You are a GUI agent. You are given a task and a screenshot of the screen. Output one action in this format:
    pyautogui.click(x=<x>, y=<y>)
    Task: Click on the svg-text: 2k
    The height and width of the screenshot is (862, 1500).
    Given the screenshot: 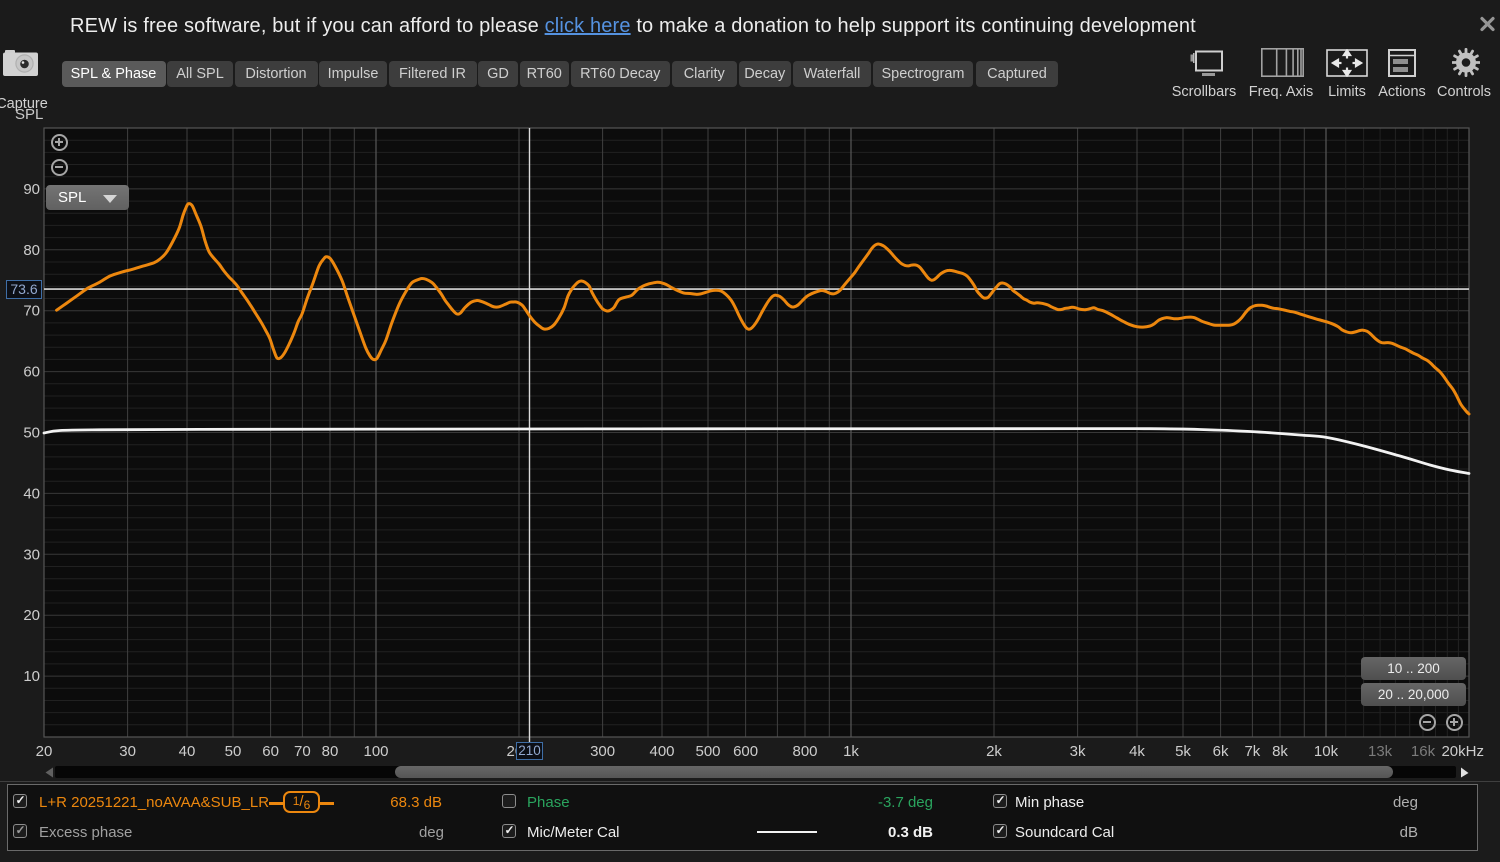 What is the action you would take?
    pyautogui.click(x=994, y=751)
    